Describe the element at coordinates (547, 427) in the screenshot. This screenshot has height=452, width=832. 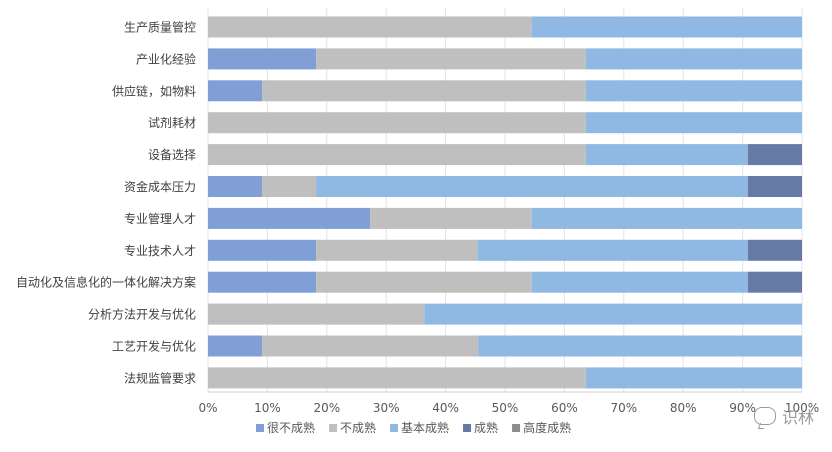
I see `legend-label: 高度成熟` at that location.